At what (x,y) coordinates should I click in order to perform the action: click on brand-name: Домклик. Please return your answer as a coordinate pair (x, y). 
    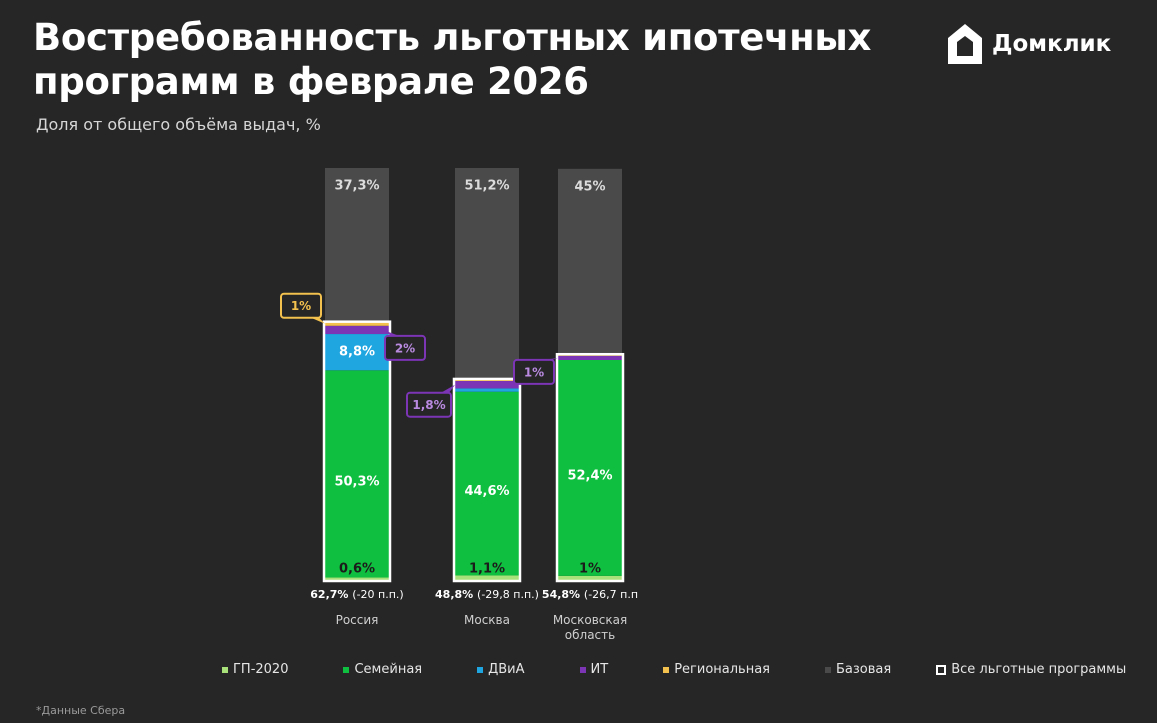
    Looking at the image, I should click on (1052, 44).